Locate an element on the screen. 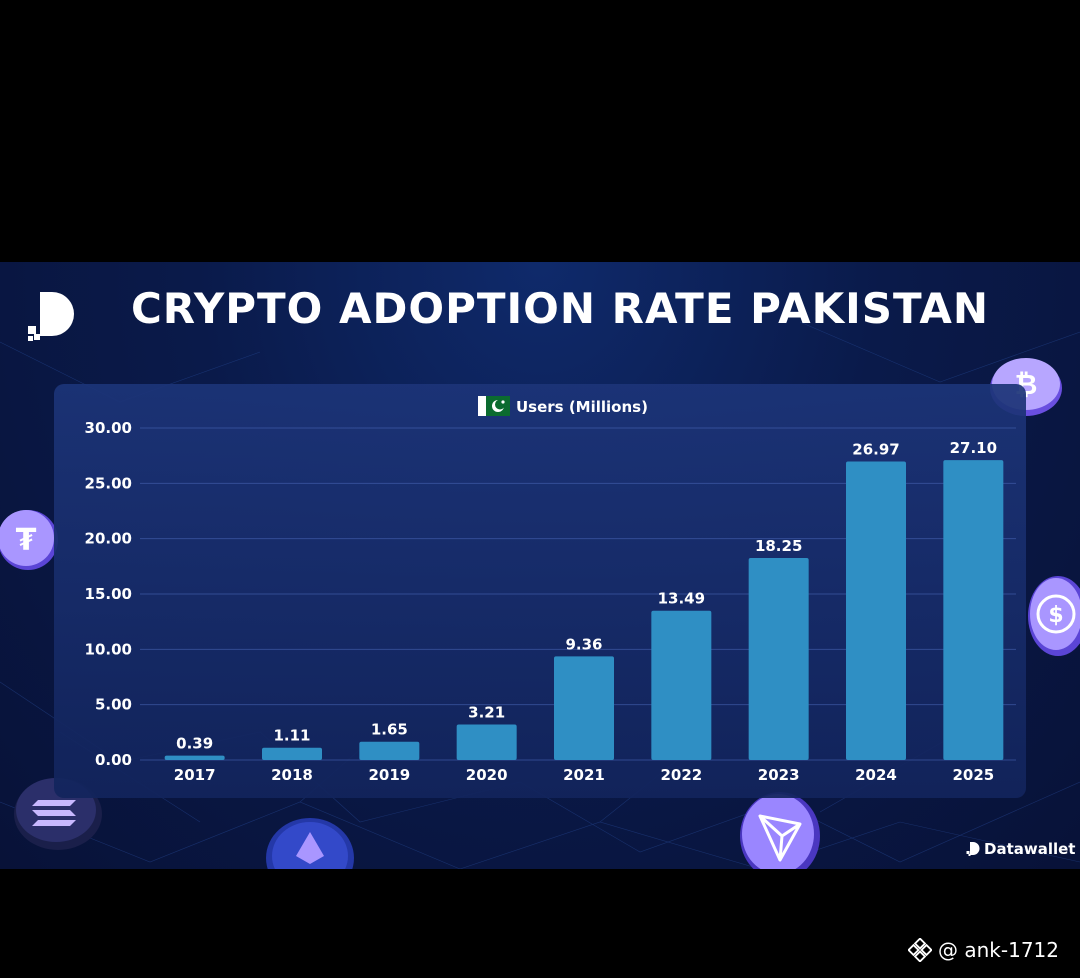 The width and height of the screenshot is (1080, 978). y-tick-label: 10.00 is located at coordinates (108, 649).